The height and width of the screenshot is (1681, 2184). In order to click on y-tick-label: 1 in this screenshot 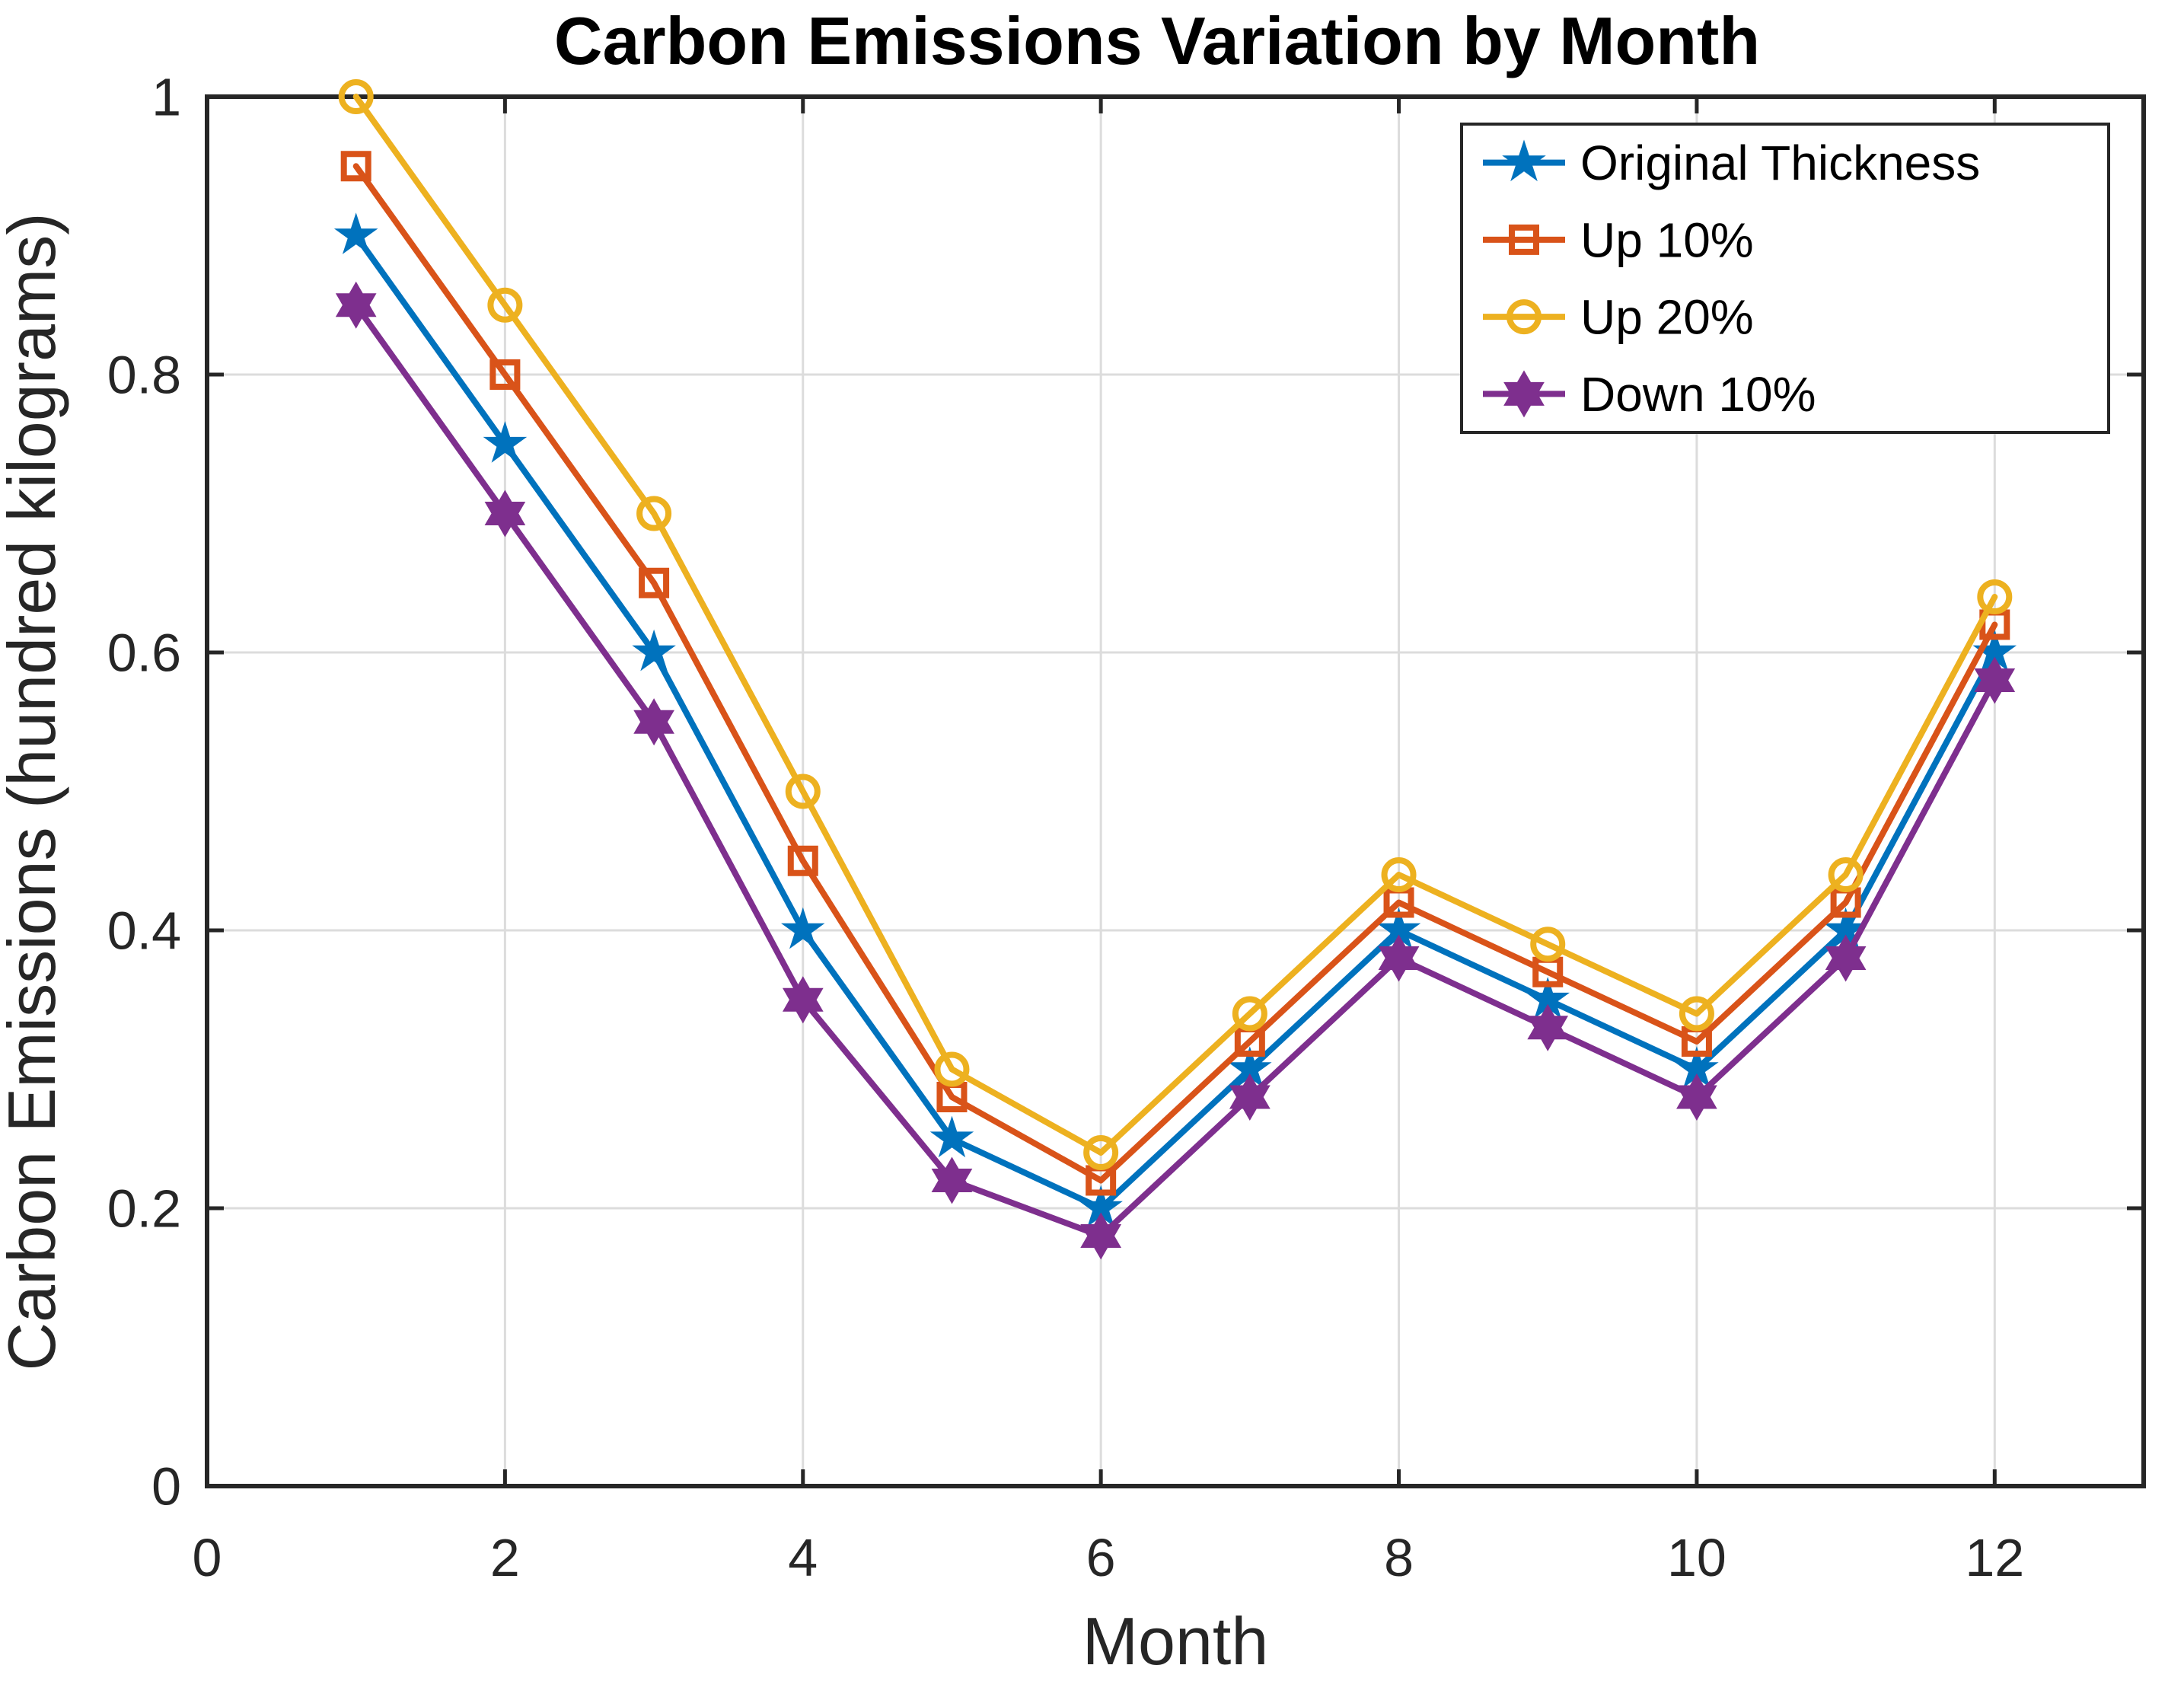, I will do `click(166, 98)`.